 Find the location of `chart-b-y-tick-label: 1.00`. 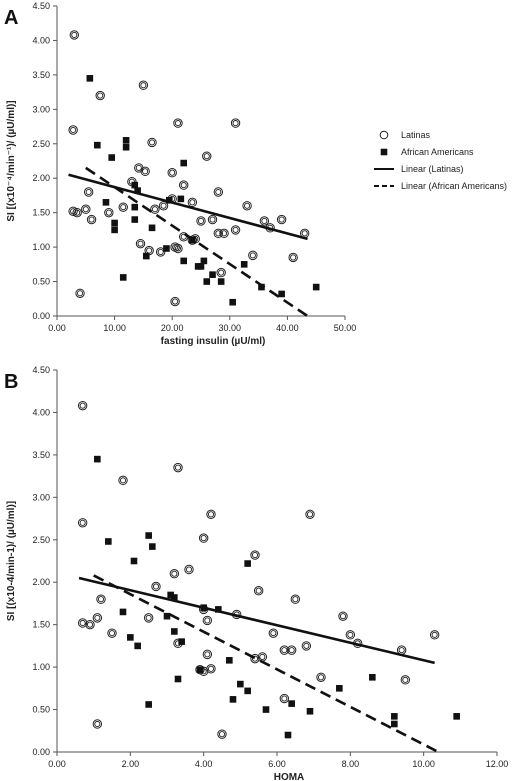

chart-b-y-tick-label: 1.00 is located at coordinates (41, 667).